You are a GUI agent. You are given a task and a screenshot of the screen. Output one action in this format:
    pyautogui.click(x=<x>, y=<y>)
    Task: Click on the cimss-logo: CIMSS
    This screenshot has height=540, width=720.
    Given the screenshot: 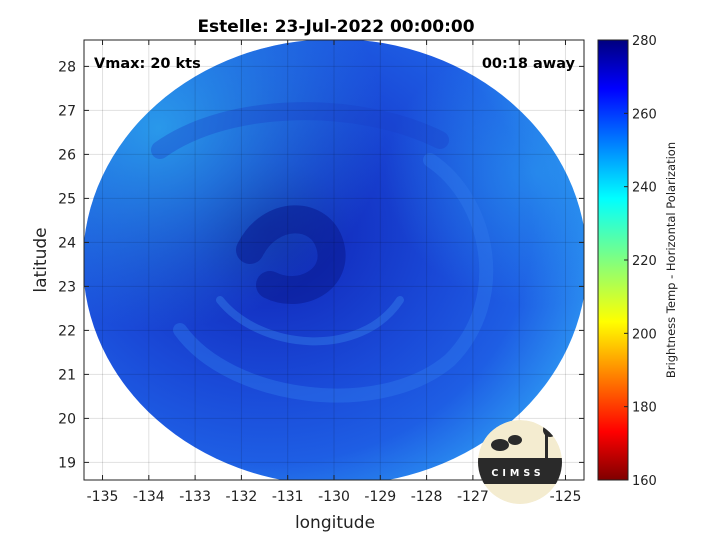 What is the action you would take?
    pyautogui.click(x=520, y=462)
    